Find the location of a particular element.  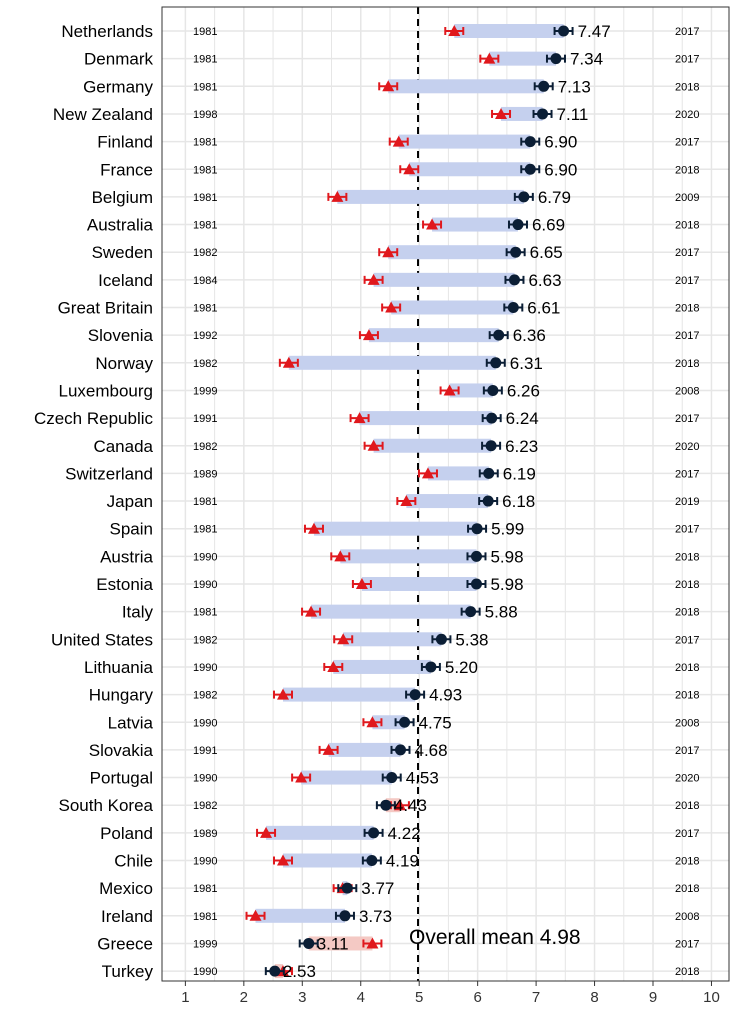

value-label: 6.69 is located at coordinates (548, 225).